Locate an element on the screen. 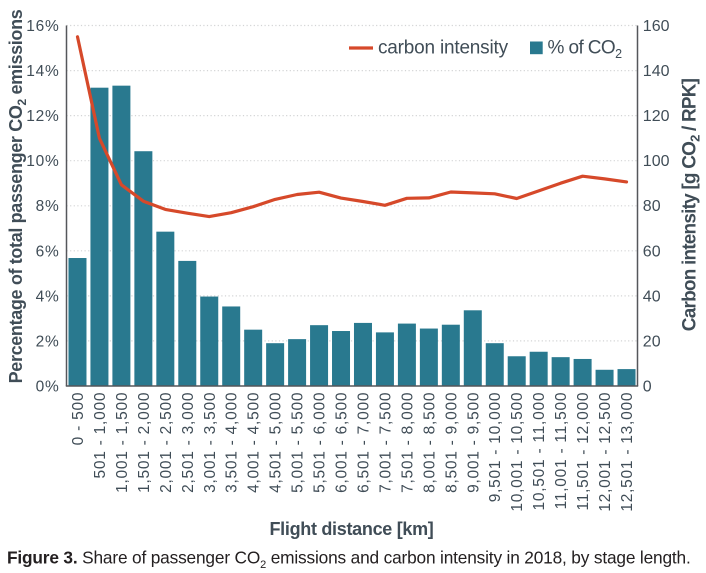 This screenshot has height=573, width=706. svg-text: 3,501 - 4,000 is located at coordinates (232, 442).